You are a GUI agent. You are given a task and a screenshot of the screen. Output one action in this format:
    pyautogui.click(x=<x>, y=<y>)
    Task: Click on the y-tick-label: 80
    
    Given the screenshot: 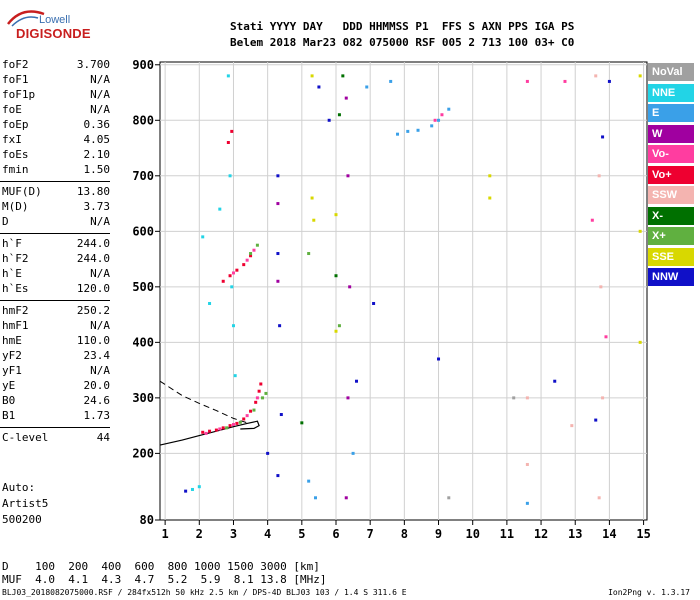 What is the action you would take?
    pyautogui.click(x=147, y=520)
    